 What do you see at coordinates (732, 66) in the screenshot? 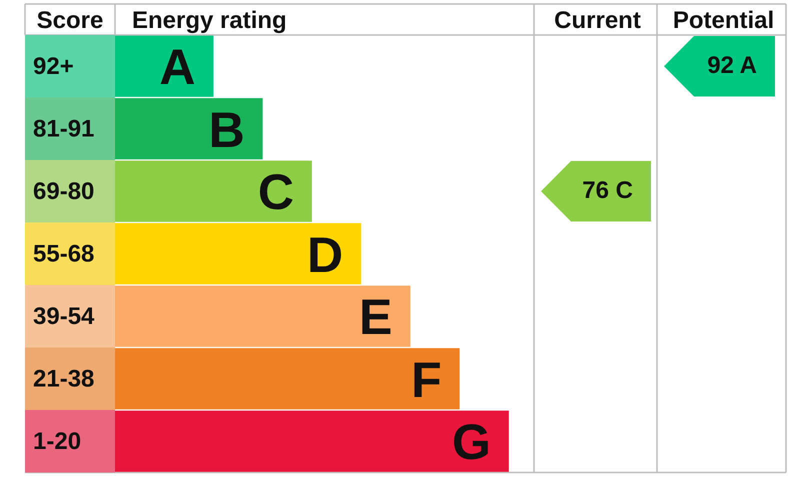
I see `text: 92 A` at bounding box center [732, 66].